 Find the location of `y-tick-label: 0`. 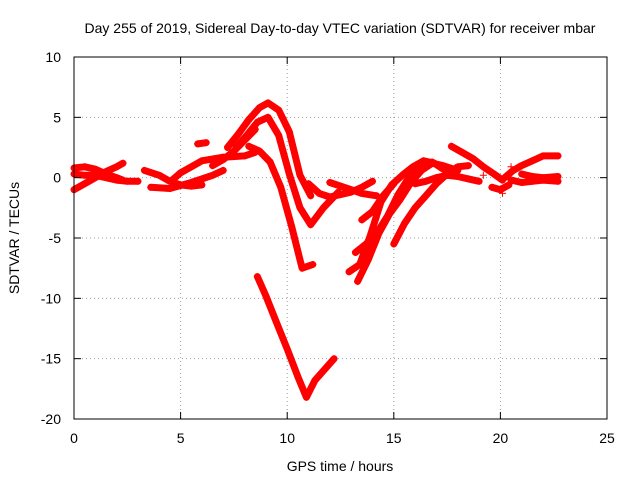

y-tick-label: 0 is located at coordinates (57, 178).